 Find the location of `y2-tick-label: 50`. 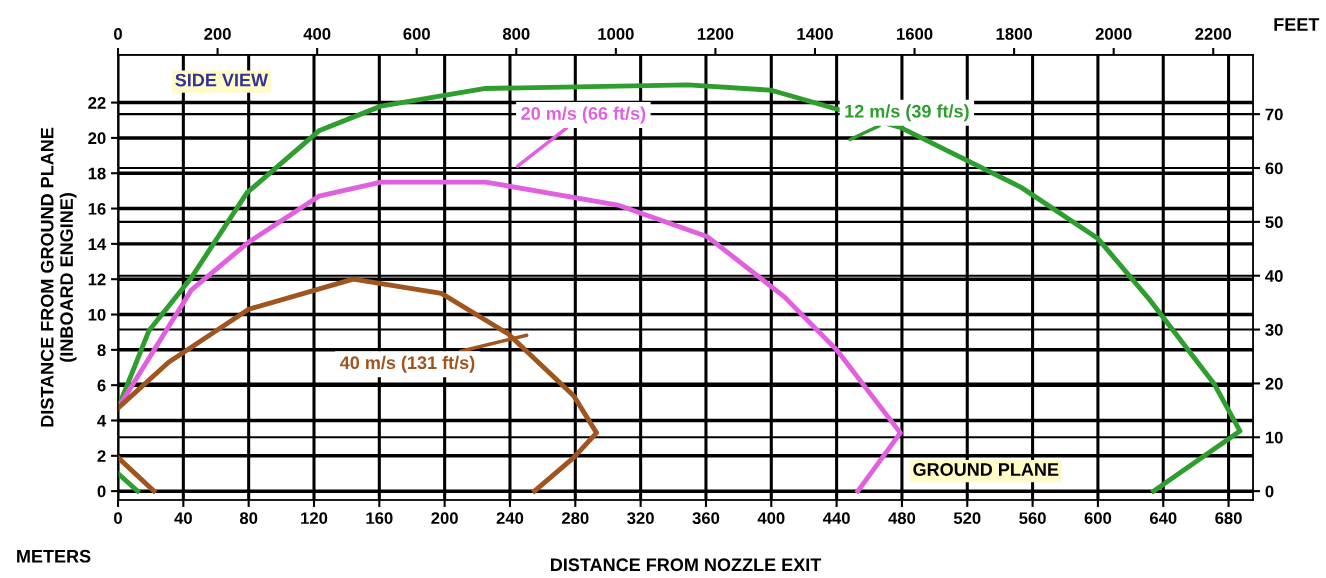

y2-tick-label: 50 is located at coordinates (1274, 222).